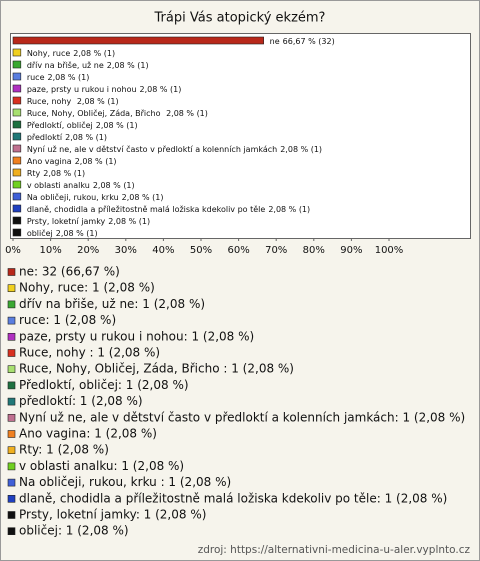 The height and width of the screenshot is (561, 480). I want to click on x-tick-label: 40%, so click(163, 250).